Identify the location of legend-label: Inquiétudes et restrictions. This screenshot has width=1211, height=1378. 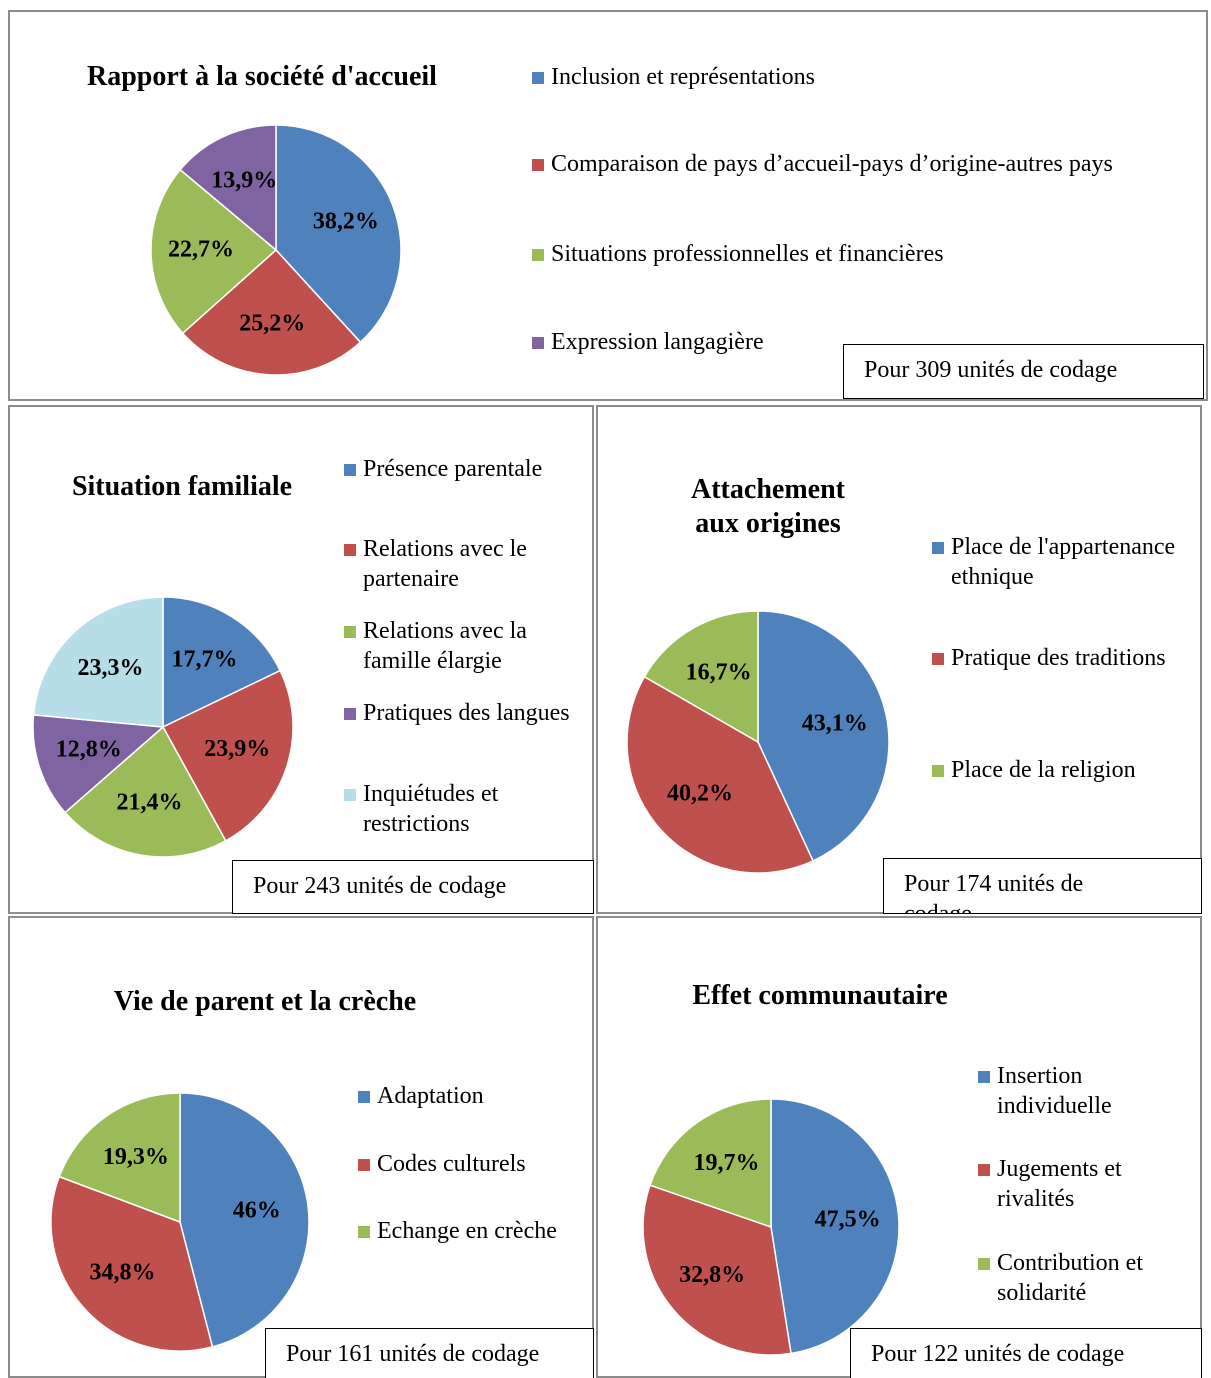
(431, 809).